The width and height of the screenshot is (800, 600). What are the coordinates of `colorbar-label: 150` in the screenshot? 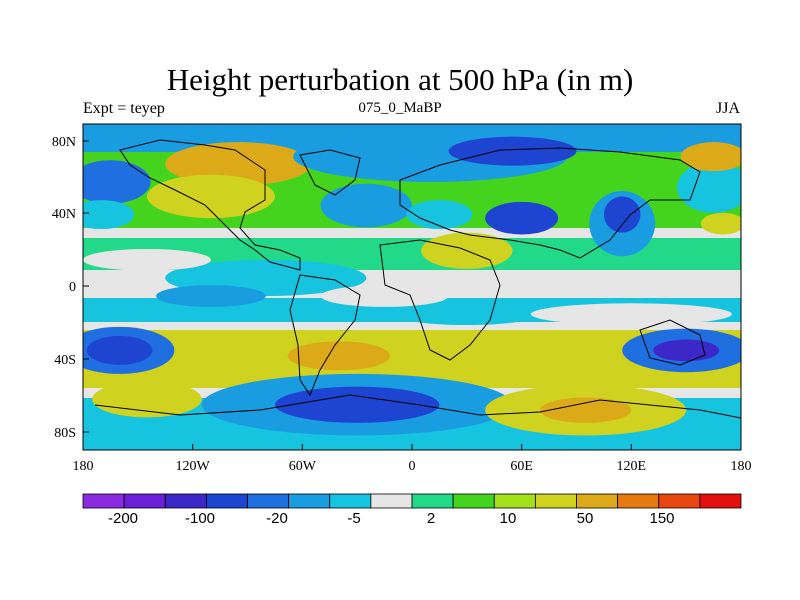 It's located at (661, 518).